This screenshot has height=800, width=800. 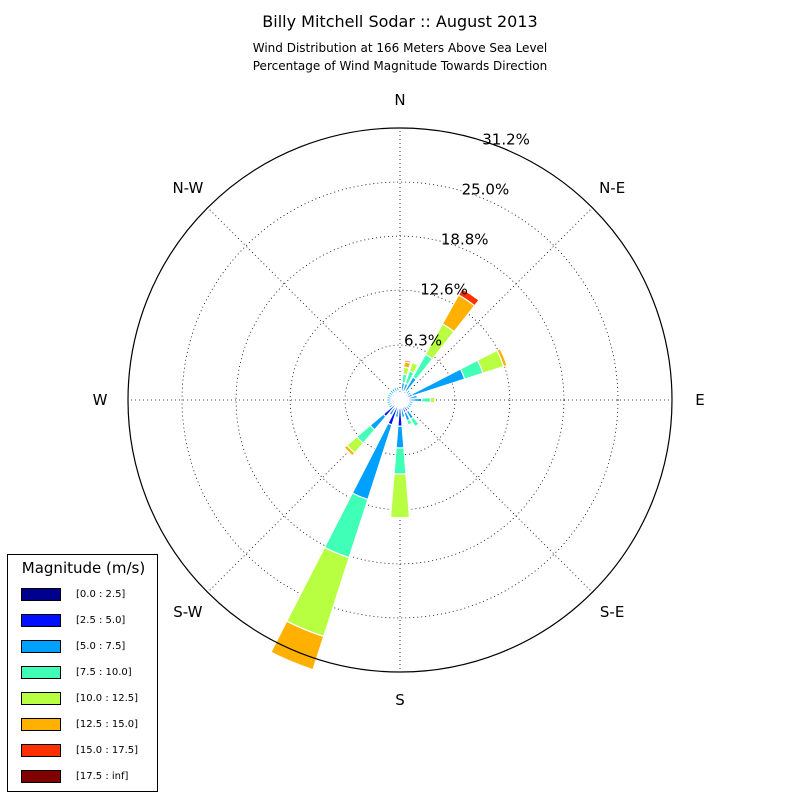 I want to click on grid-ring, so click(x=400, y=400).